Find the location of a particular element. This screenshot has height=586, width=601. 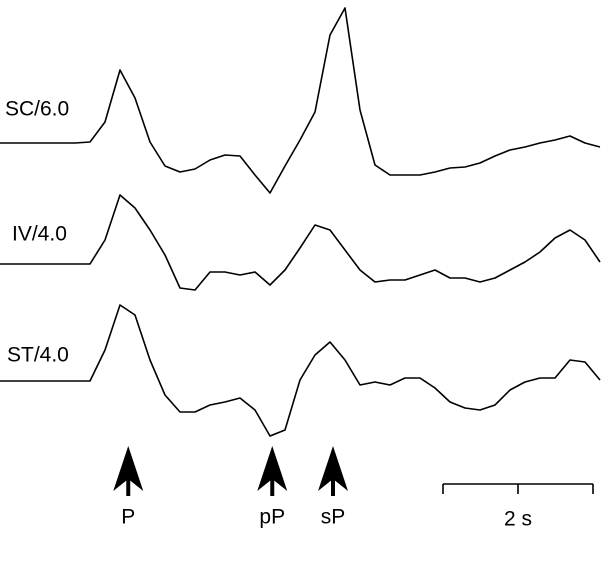

trace-label: SC/6.0 is located at coordinates (37, 109).